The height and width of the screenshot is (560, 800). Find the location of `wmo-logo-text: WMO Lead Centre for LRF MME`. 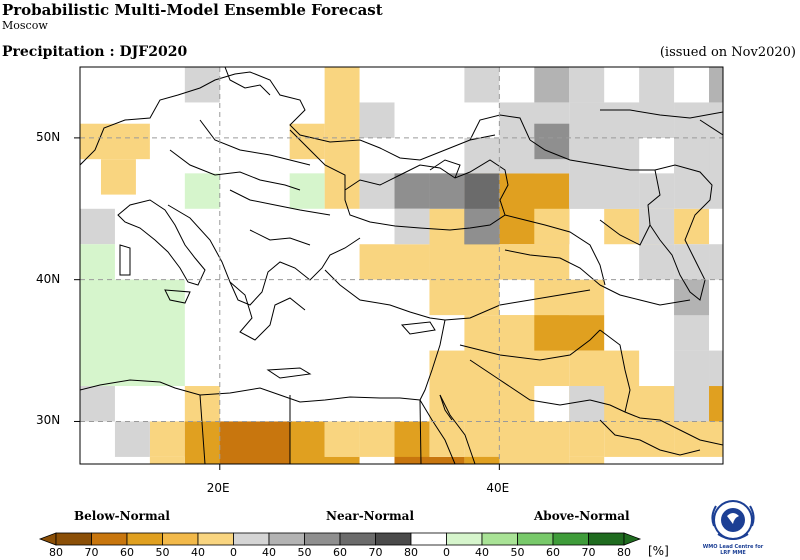

wmo-logo-text: WMO Lead Centre for LRF MME is located at coordinates (733, 550).